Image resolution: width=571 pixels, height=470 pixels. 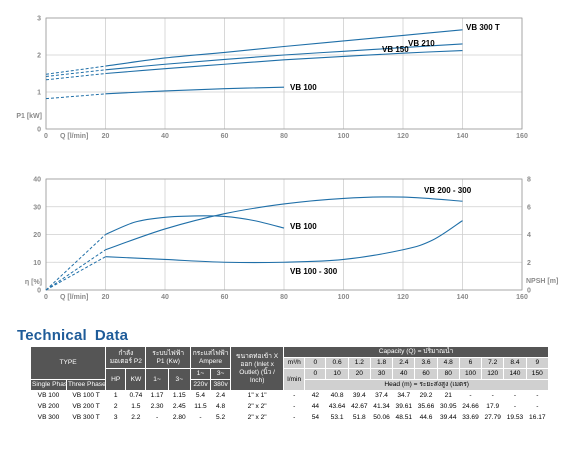 What do you see at coordinates (416, 352) in the screenshot?
I see `capacity-header: Capacity (Q) = ปริมาณน้ำ` at bounding box center [416, 352].